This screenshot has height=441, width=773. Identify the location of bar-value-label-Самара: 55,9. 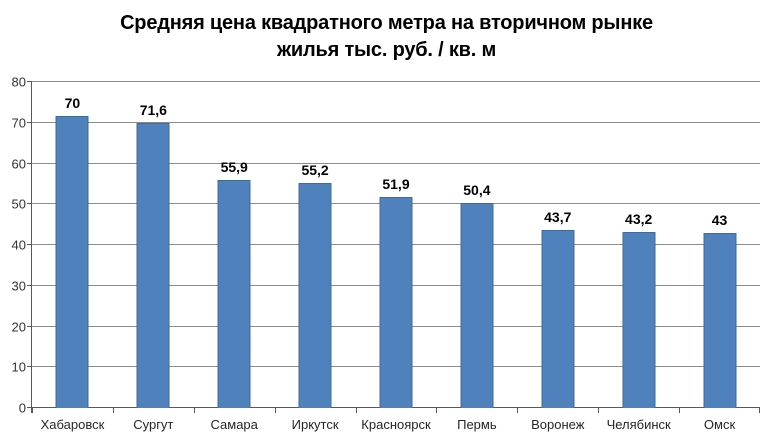
(234, 167).